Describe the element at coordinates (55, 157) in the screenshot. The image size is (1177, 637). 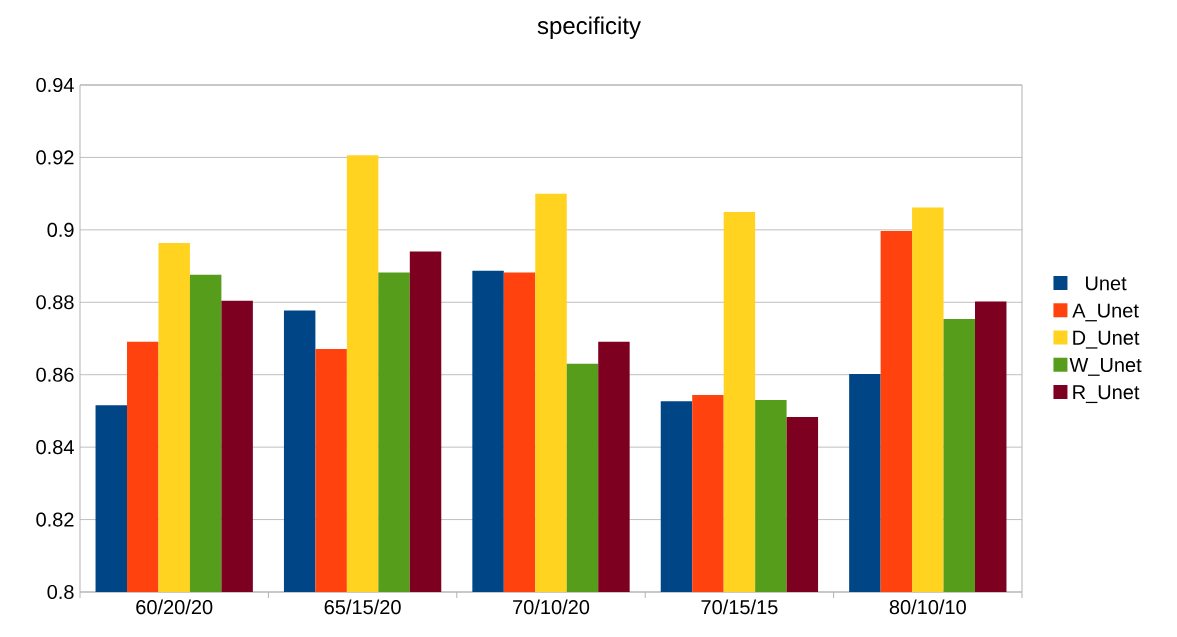
I see `y-tick-label: 0.92` at that location.